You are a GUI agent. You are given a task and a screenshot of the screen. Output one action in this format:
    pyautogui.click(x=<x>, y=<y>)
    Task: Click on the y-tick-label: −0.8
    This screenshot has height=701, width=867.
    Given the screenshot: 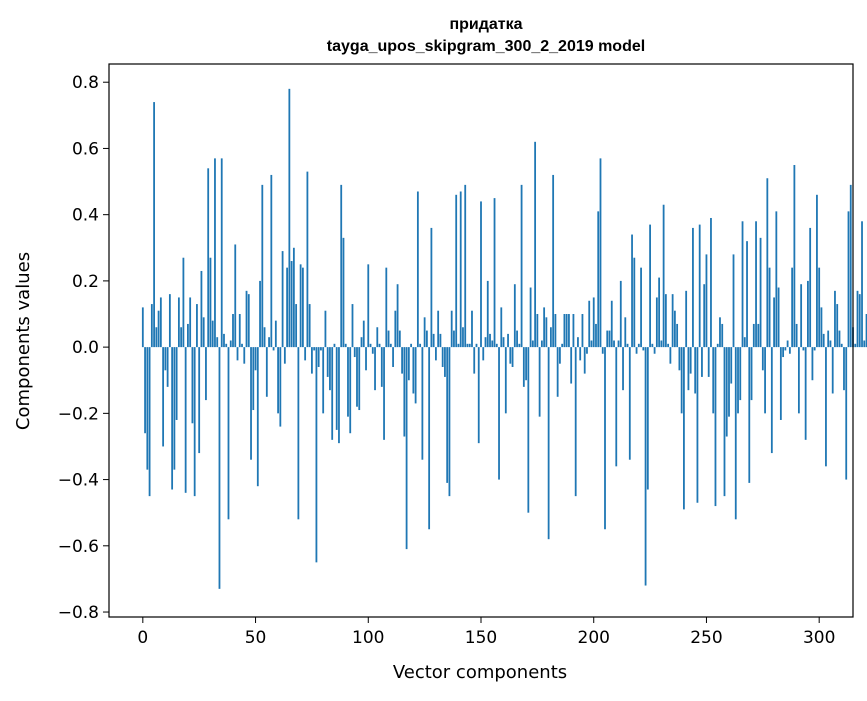 What is the action you would take?
    pyautogui.click(x=78, y=613)
    